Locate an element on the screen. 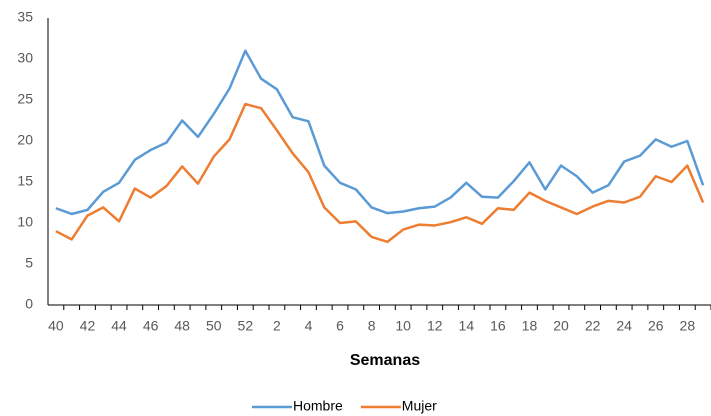 The width and height of the screenshot is (711, 416). y-tick-label: 35 is located at coordinates (25, 17).